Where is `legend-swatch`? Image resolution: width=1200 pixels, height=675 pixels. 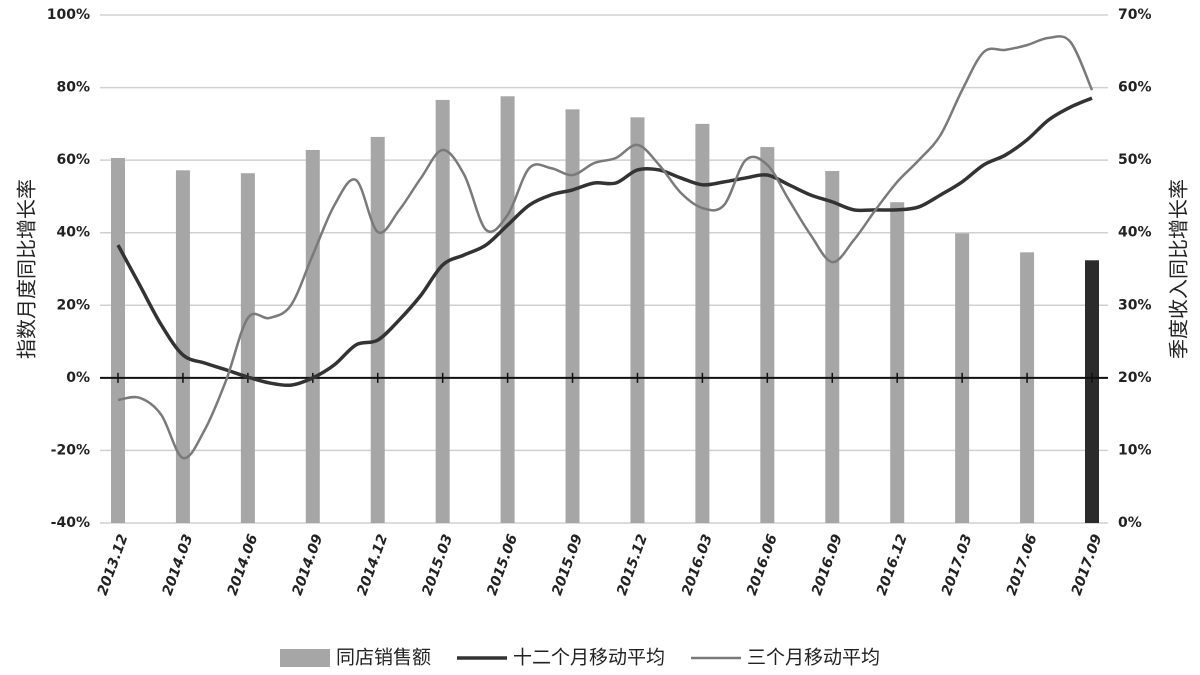
legend-swatch is located at coordinates (305, 658).